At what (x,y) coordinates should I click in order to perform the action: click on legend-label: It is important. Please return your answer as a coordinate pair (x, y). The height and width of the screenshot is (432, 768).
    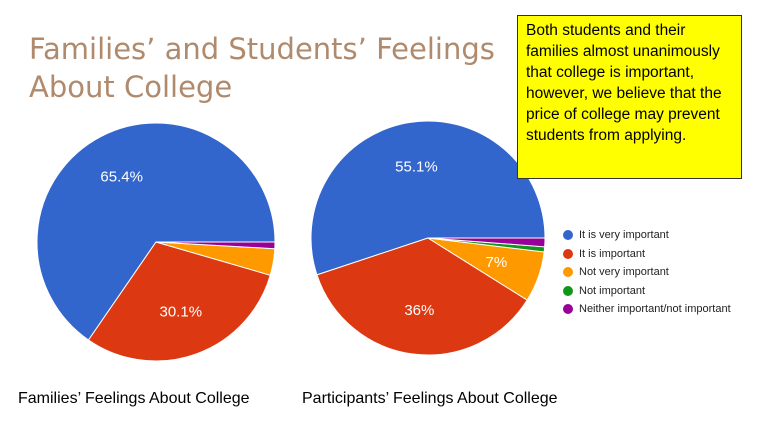
    Looking at the image, I should click on (612, 253).